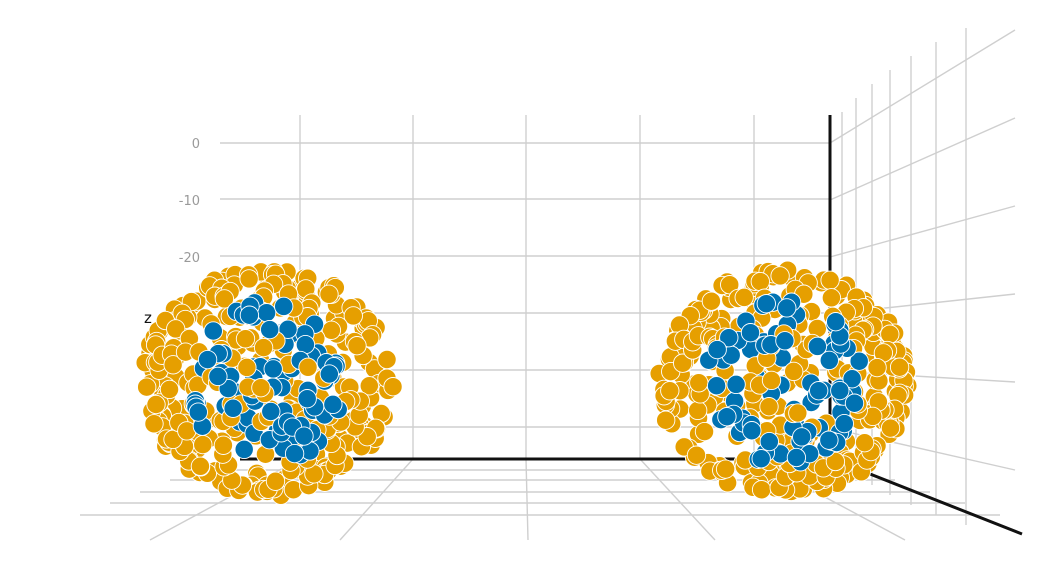  Describe the element at coordinates (189, 258) in the screenshot. I see `z-tick-label: -20` at that location.